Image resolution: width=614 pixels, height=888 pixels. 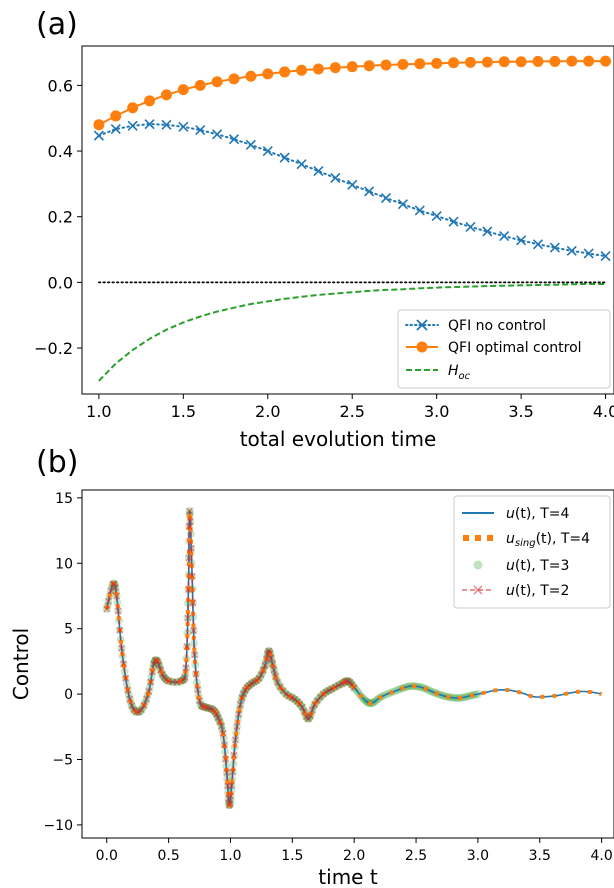 What do you see at coordinates (497, 326) in the screenshot?
I see `legend-a-label: QFI no control` at bounding box center [497, 326].